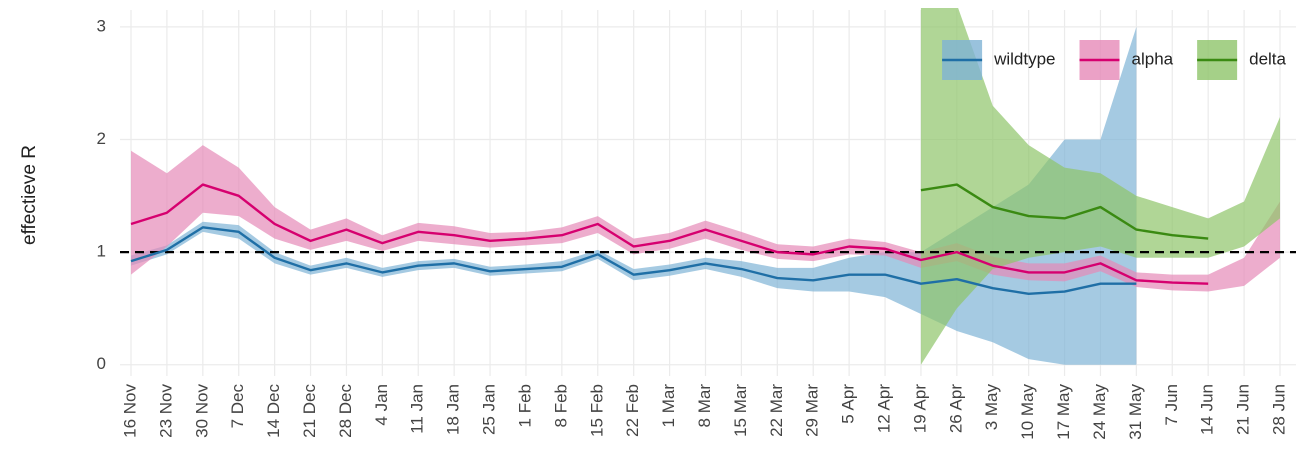 The image size is (1296, 466). What do you see at coordinates (1242, 60) in the screenshot?
I see `legend-item: delta` at bounding box center [1242, 60].